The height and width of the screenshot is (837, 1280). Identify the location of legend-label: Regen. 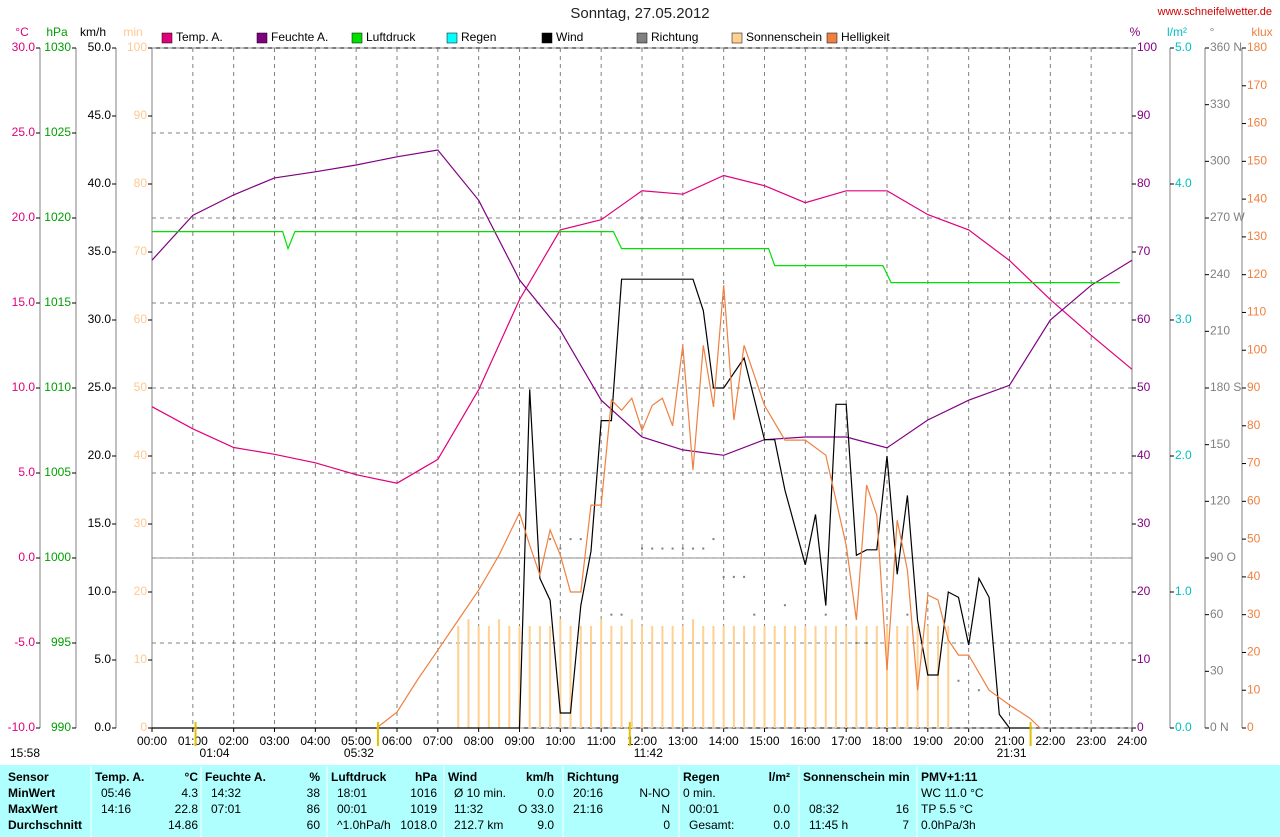
(478, 37).